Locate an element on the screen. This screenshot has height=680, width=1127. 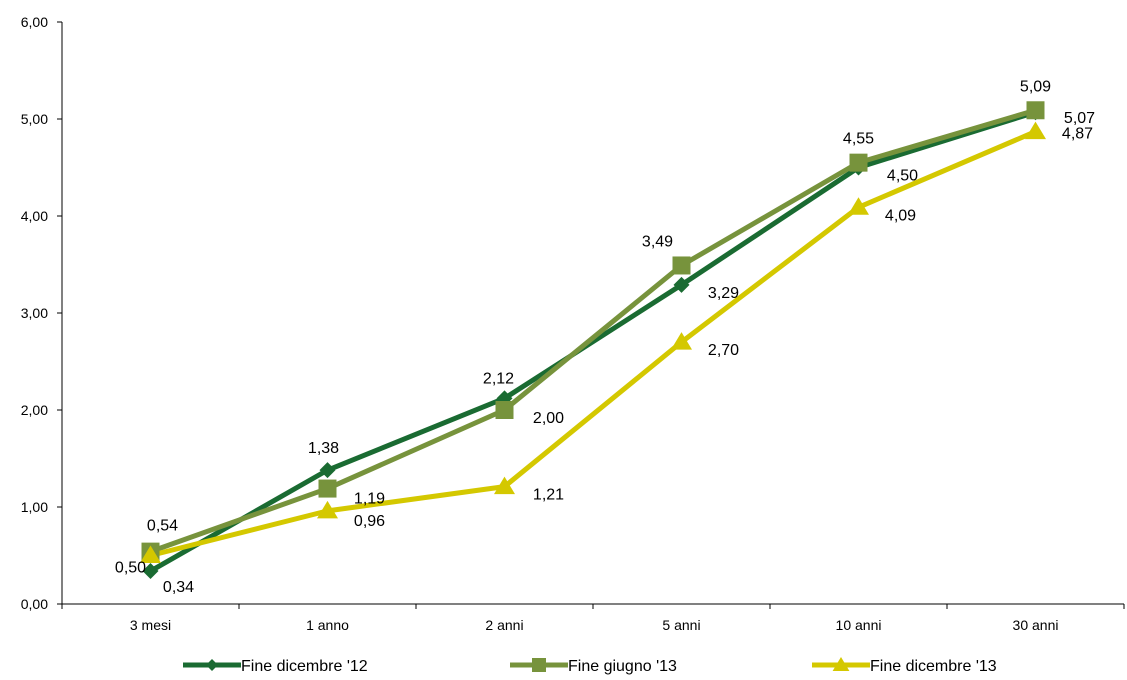
data-label: 0,34 is located at coordinates (178, 587).